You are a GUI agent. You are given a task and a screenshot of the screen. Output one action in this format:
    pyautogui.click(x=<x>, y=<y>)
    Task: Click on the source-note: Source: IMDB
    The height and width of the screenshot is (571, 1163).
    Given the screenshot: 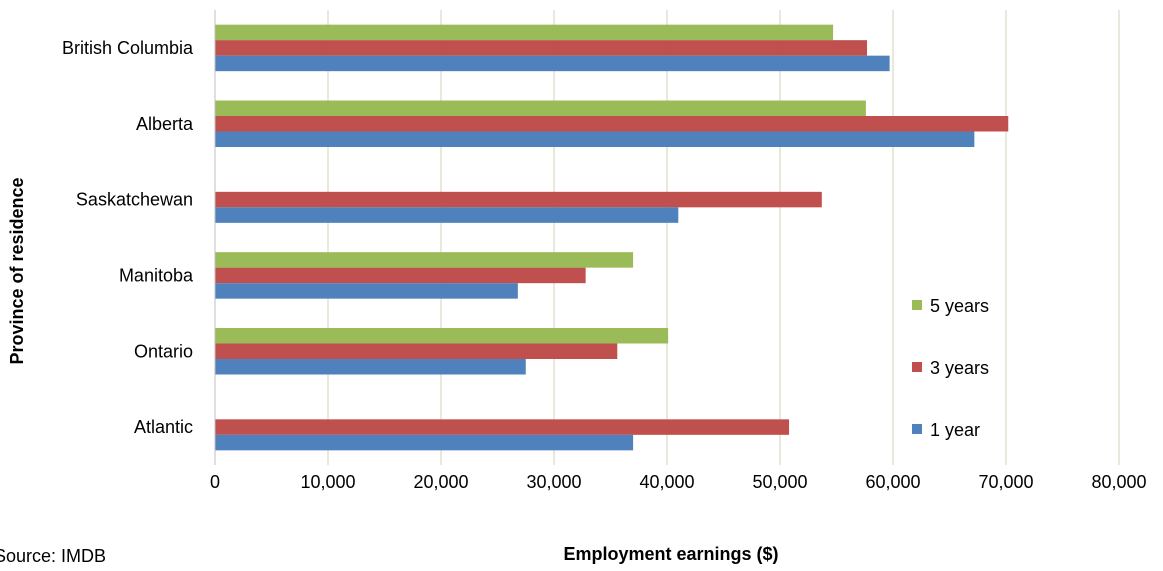 What is the action you would take?
    pyautogui.click(x=53, y=556)
    